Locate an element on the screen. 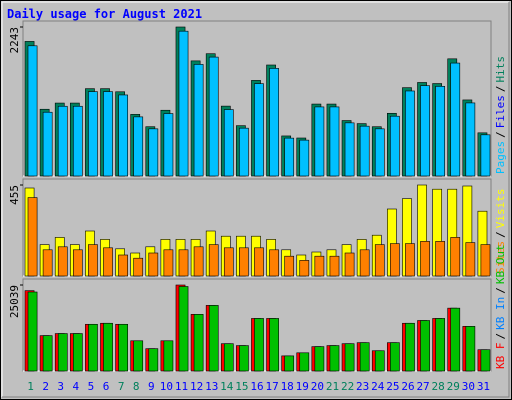 This screenshot has height=400, width=512. x-tick-label: 24 is located at coordinates (378, 386).